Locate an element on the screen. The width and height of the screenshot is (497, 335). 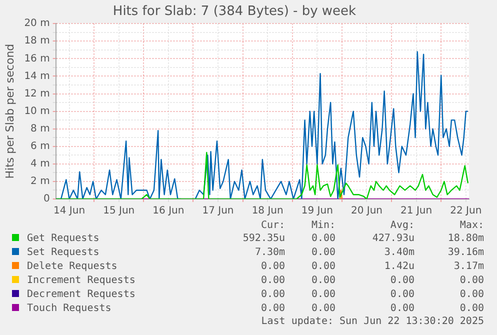
x-tick-label: 19 Jun is located at coordinates (317, 211).